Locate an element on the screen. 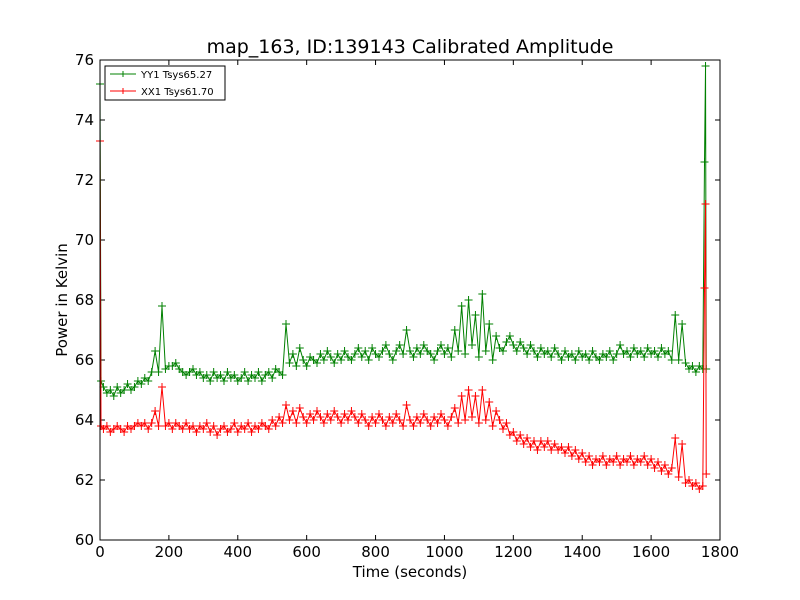 The image size is (800, 600). x-tick-label: 1600 is located at coordinates (651, 552).